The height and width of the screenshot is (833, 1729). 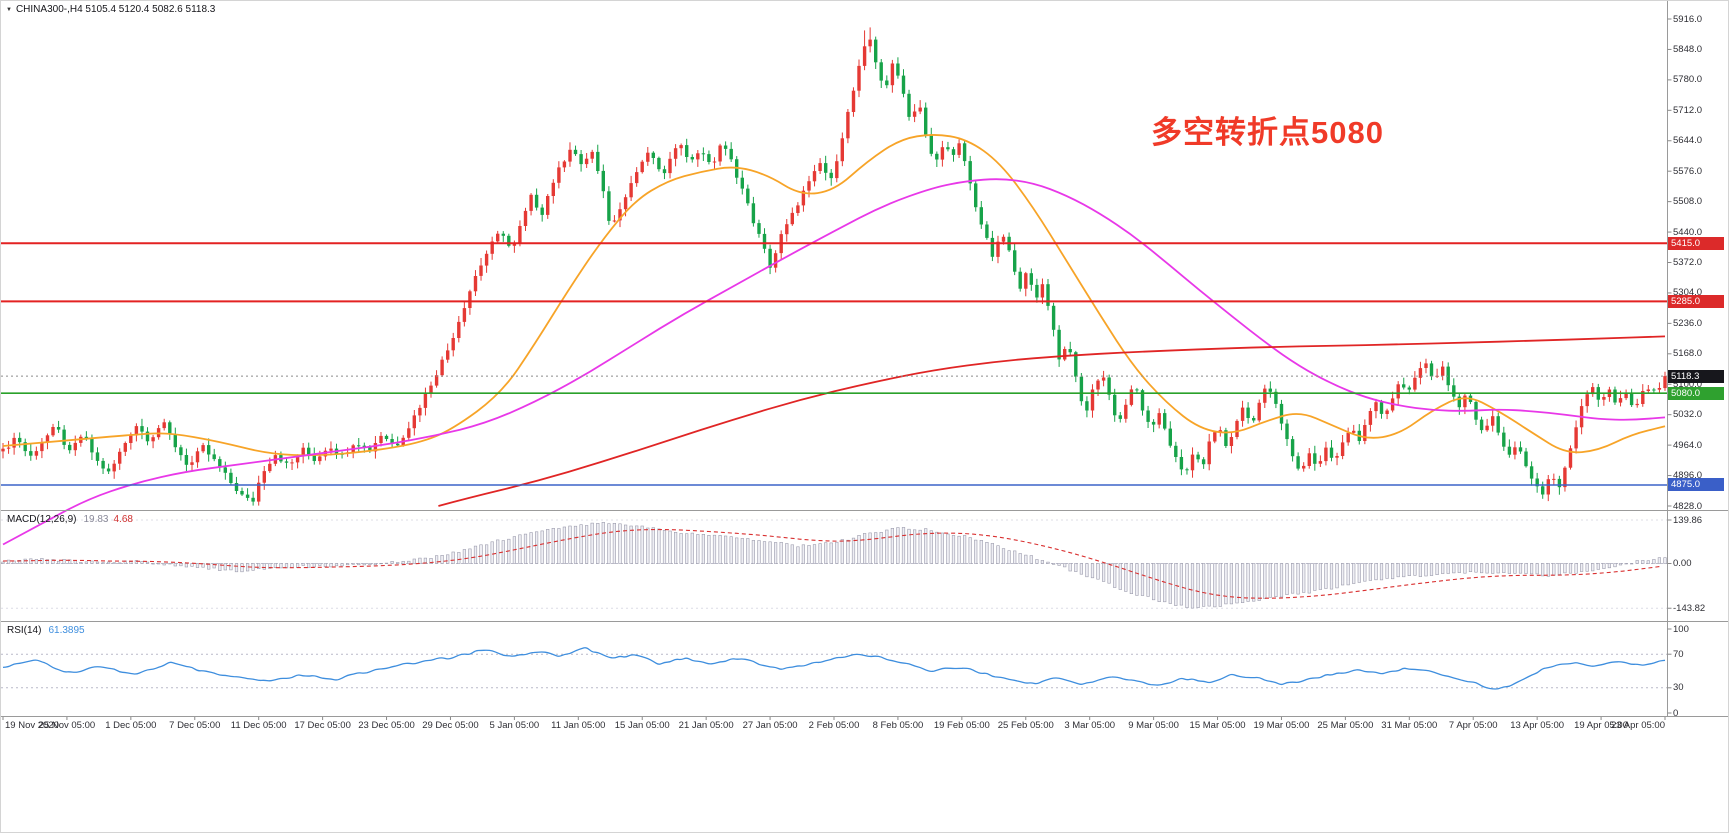 I want to click on price-tick-label: 5236.0, so click(x=1688, y=323).